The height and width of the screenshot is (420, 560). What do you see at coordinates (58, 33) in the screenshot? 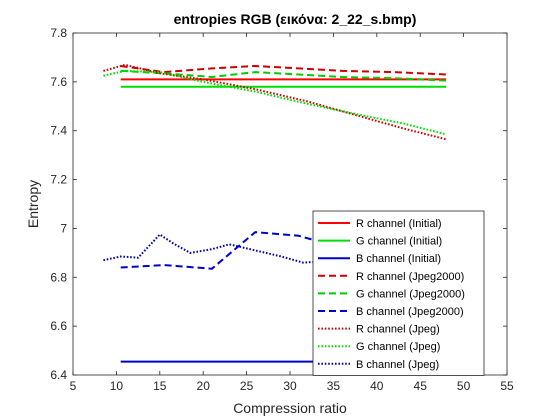
I see `y-tick-label: 7.8` at bounding box center [58, 33].